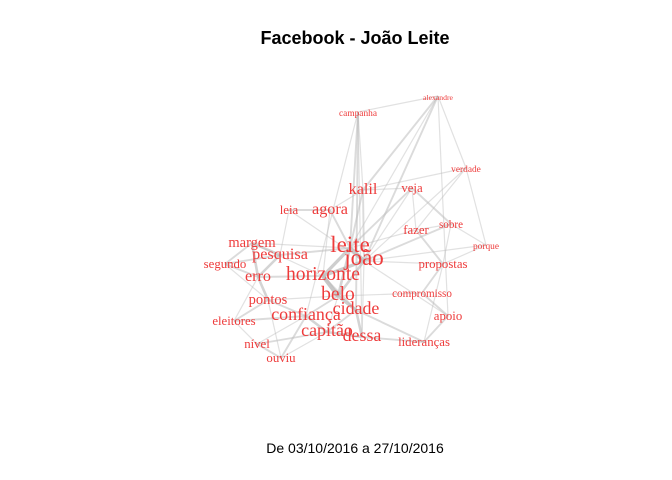  Describe the element at coordinates (403, 262) in the screenshot. I see `edge-propostas-joao` at that location.